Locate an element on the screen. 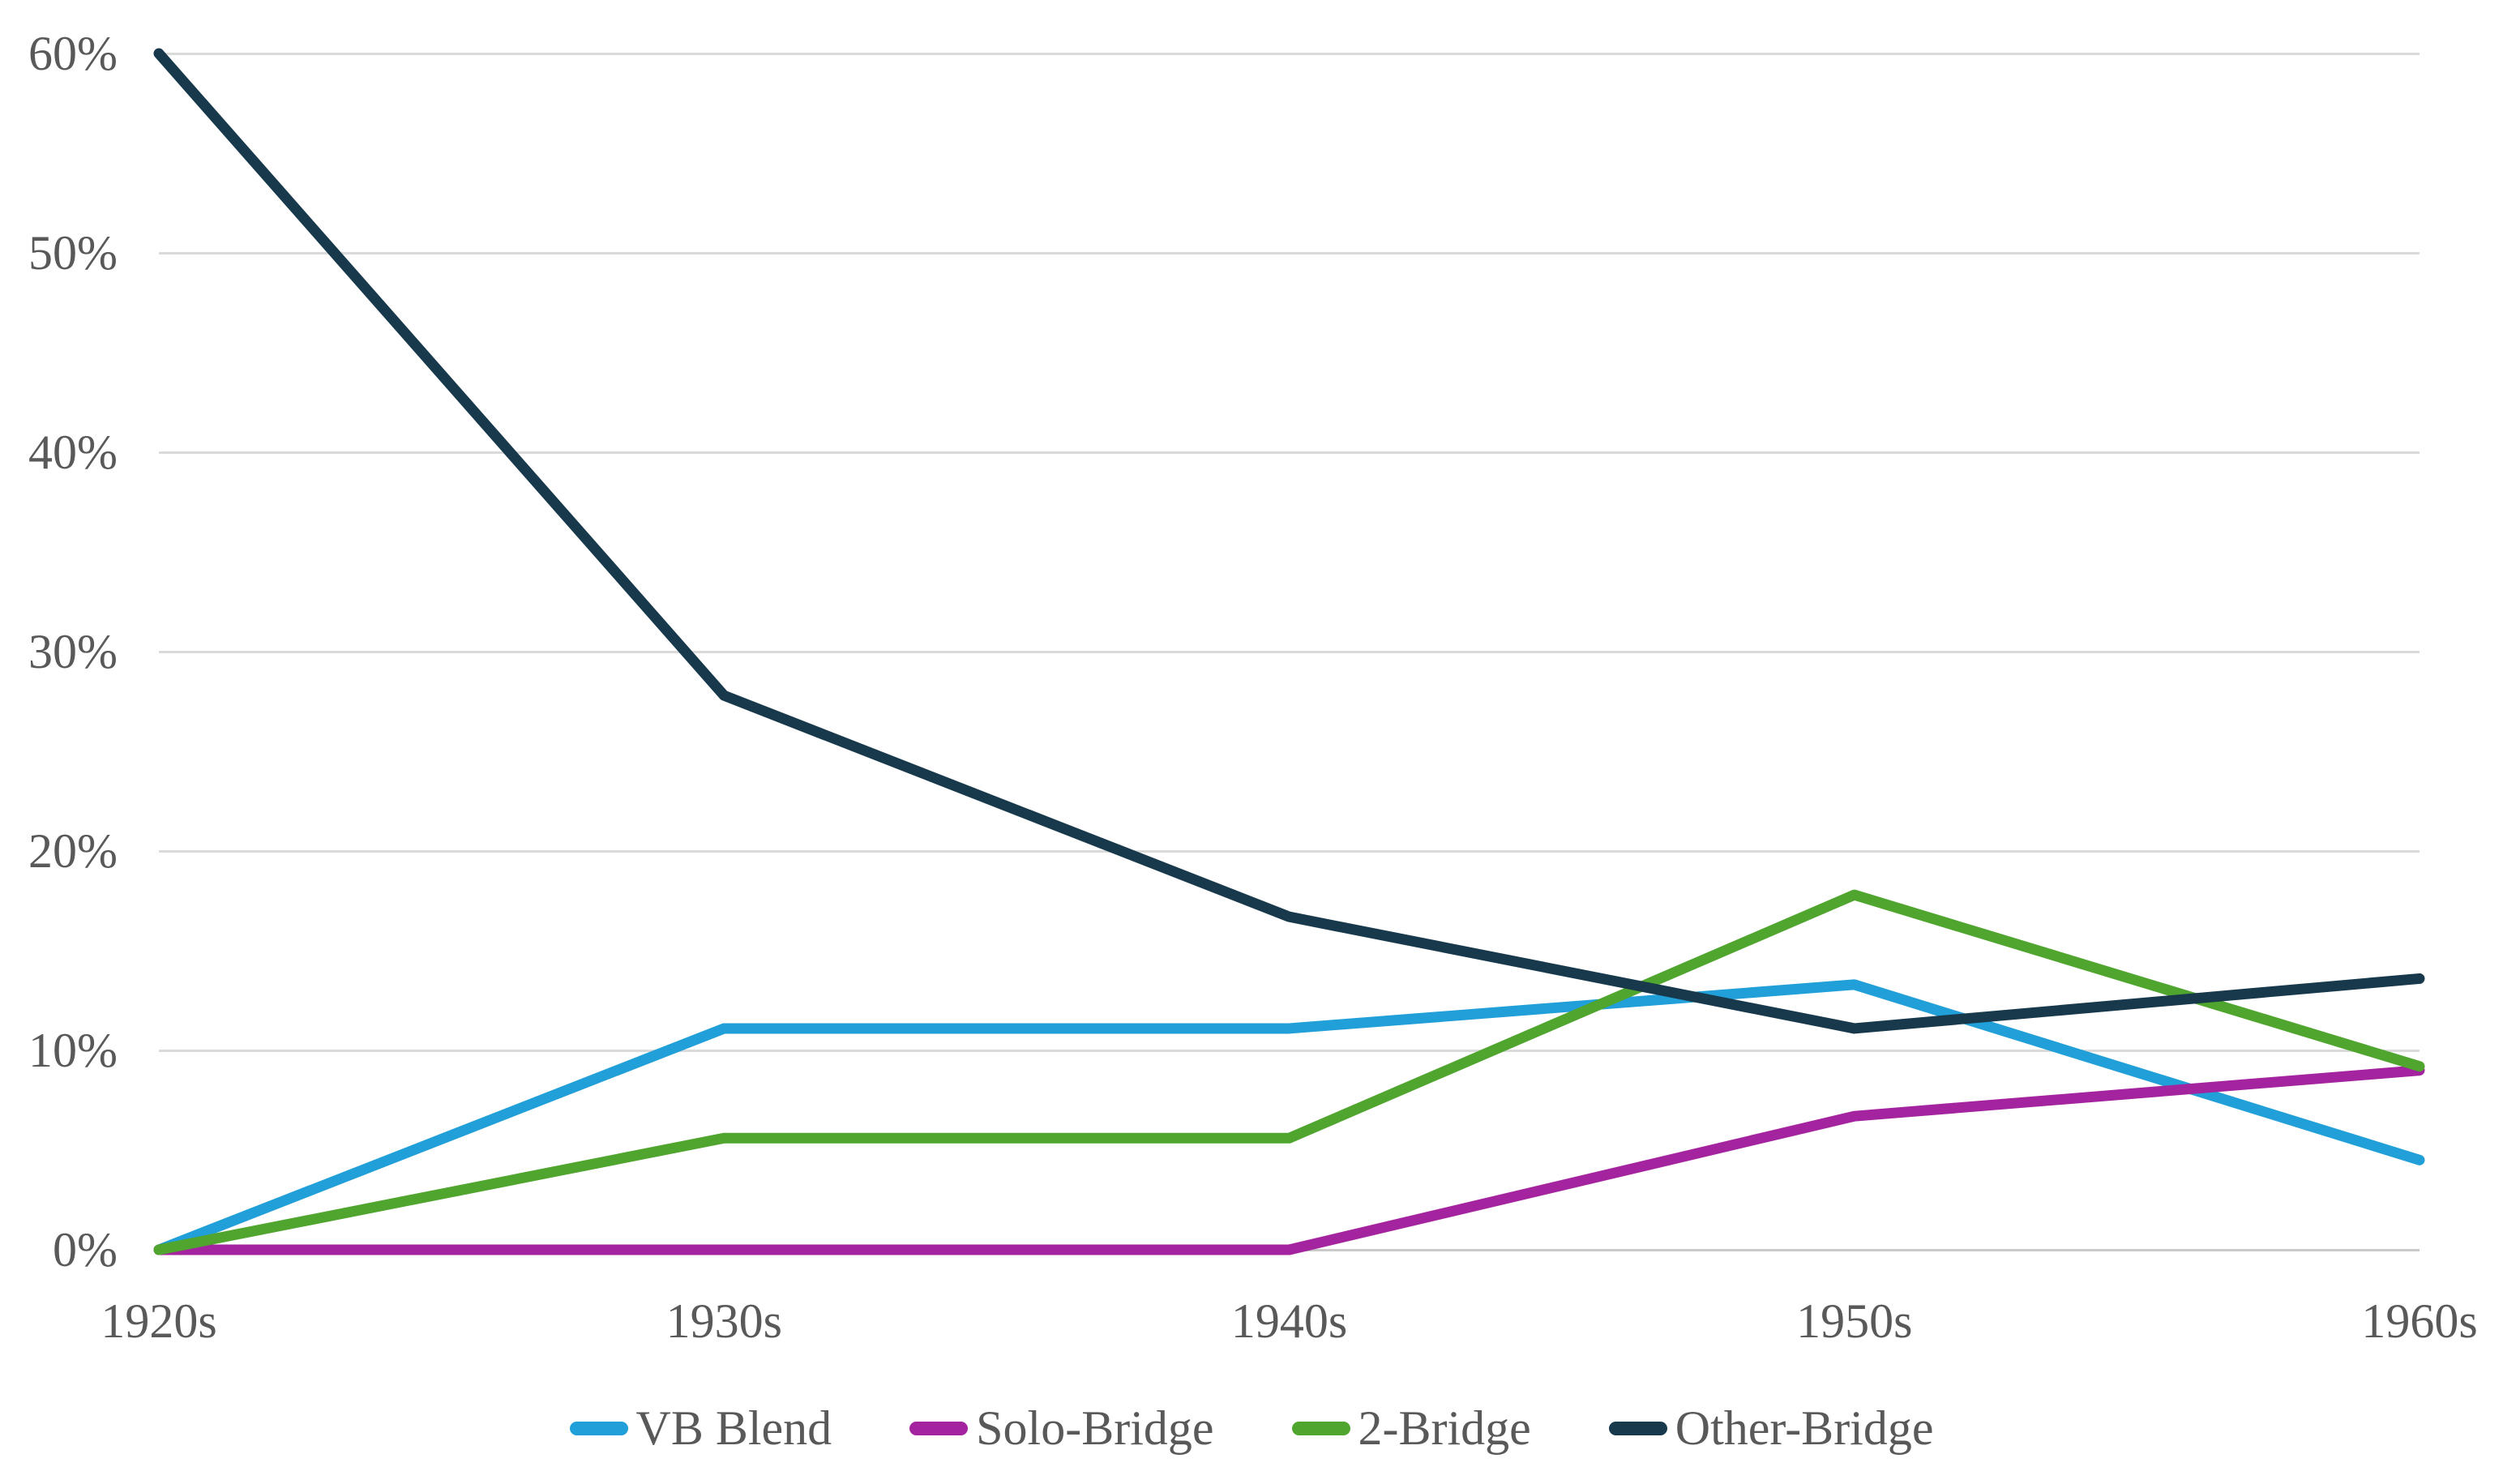  y-tick-label: 20% is located at coordinates (73, 851).